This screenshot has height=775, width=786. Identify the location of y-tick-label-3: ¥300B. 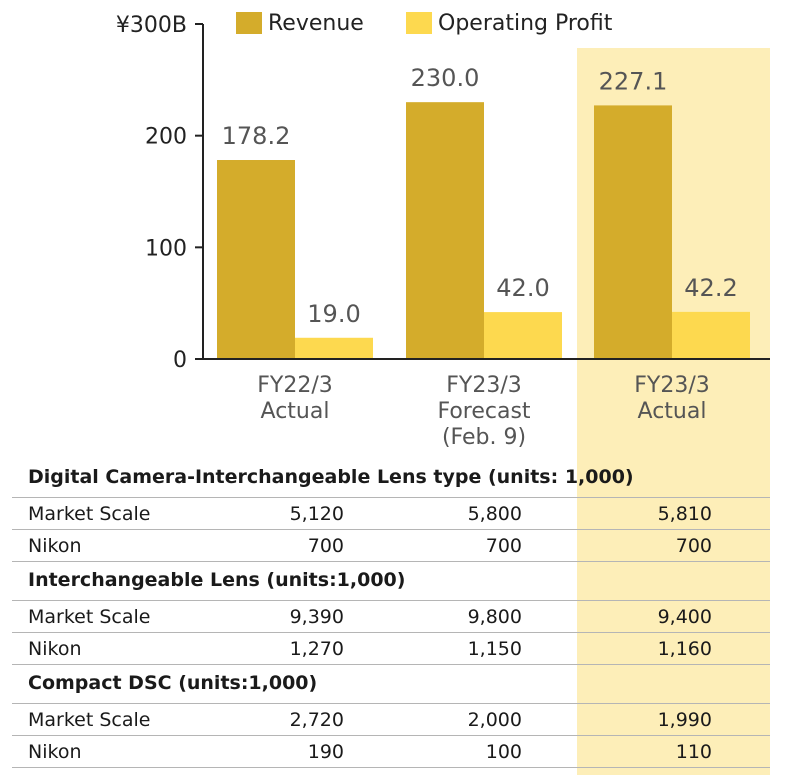
(151, 25).